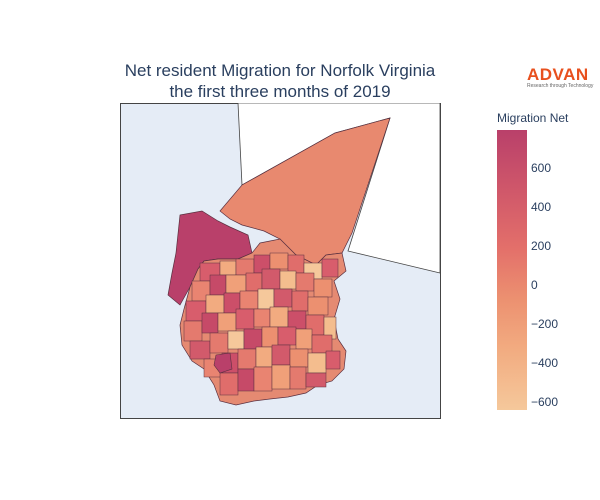 The height and width of the screenshot is (500, 600). What do you see at coordinates (541, 168) in the screenshot?
I see `colorbar-tick-label: 600` at bounding box center [541, 168].